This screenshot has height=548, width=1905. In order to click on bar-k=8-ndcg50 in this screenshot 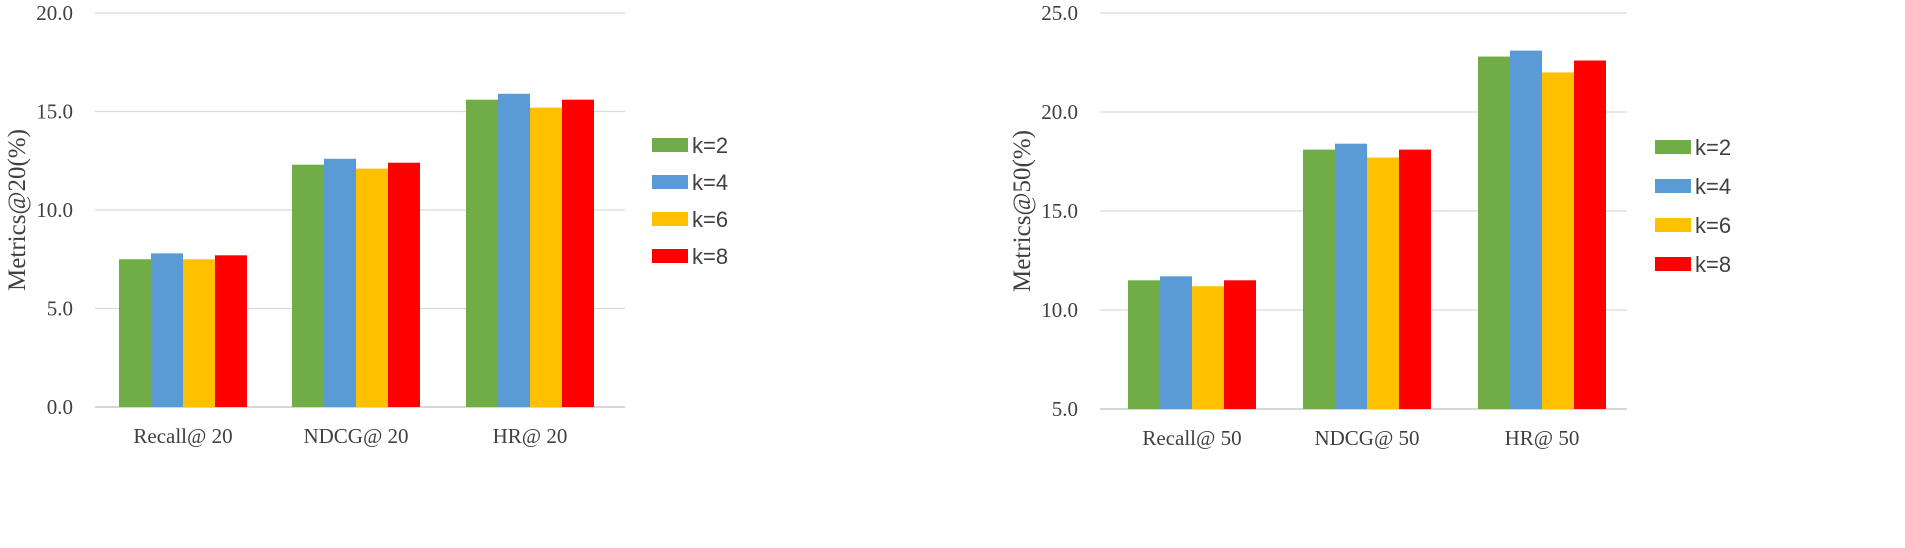, I will do `click(1415, 279)`.